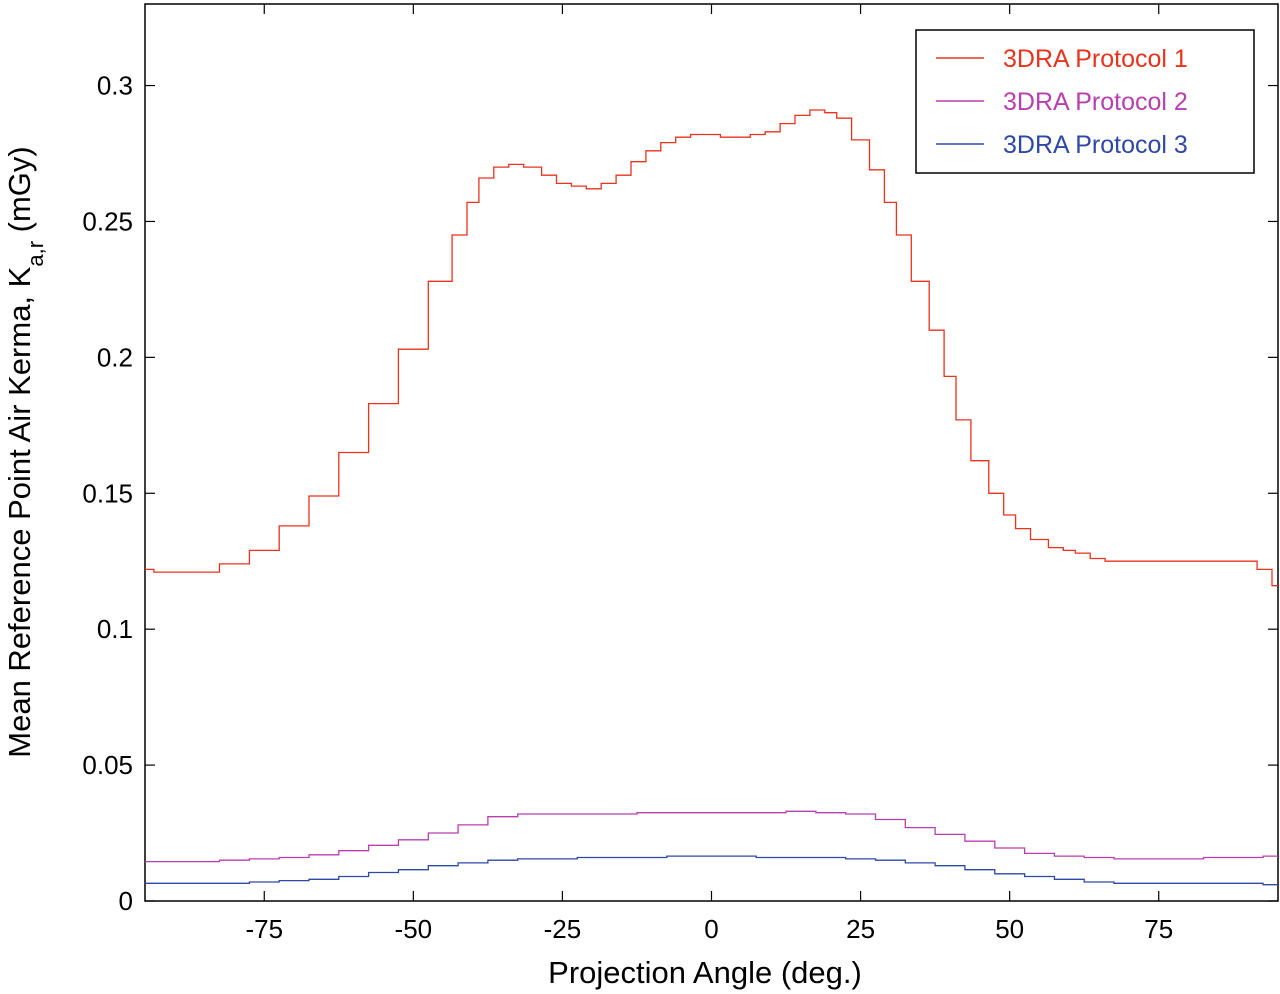 The image size is (1280, 994). Describe the element at coordinates (711, 929) in the screenshot. I see `x-tick-label: 0` at that location.